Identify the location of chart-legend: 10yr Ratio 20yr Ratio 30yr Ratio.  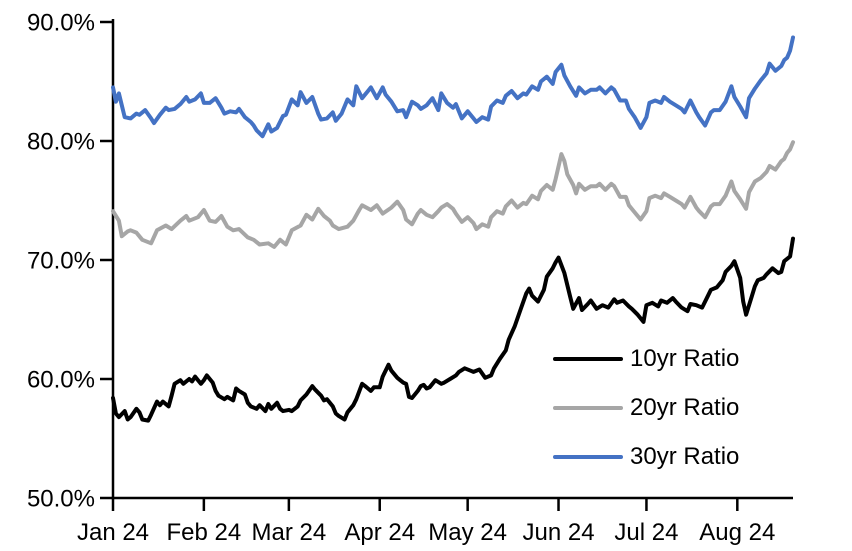
(646, 417).